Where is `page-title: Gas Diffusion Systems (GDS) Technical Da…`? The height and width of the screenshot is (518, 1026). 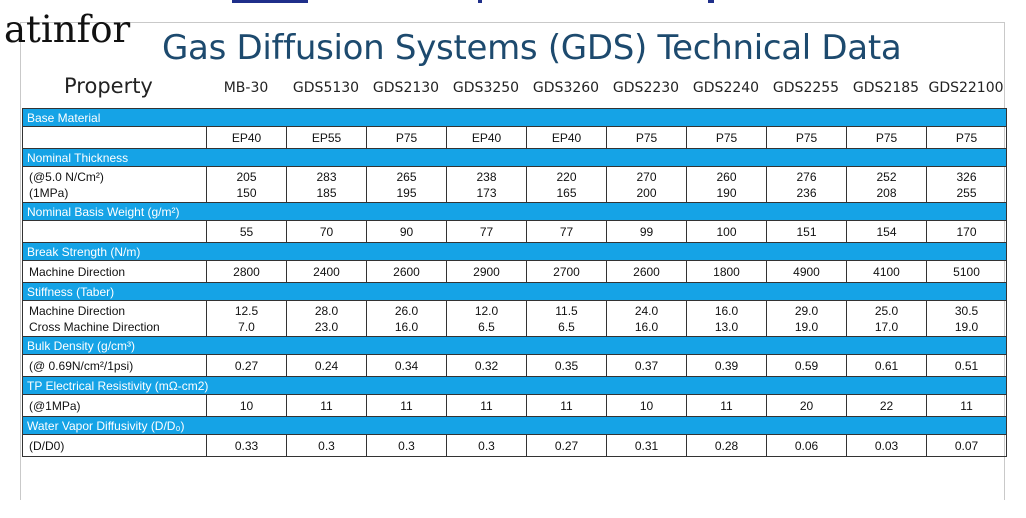 page-title: Gas Diffusion Systems (GDS) Technical Da… is located at coordinates (532, 48).